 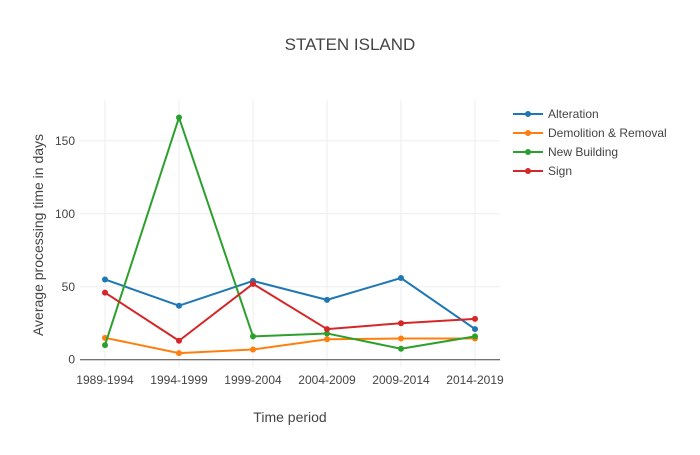 What do you see at coordinates (573, 114) in the screenshot?
I see `legend-label: Alteration` at bounding box center [573, 114].